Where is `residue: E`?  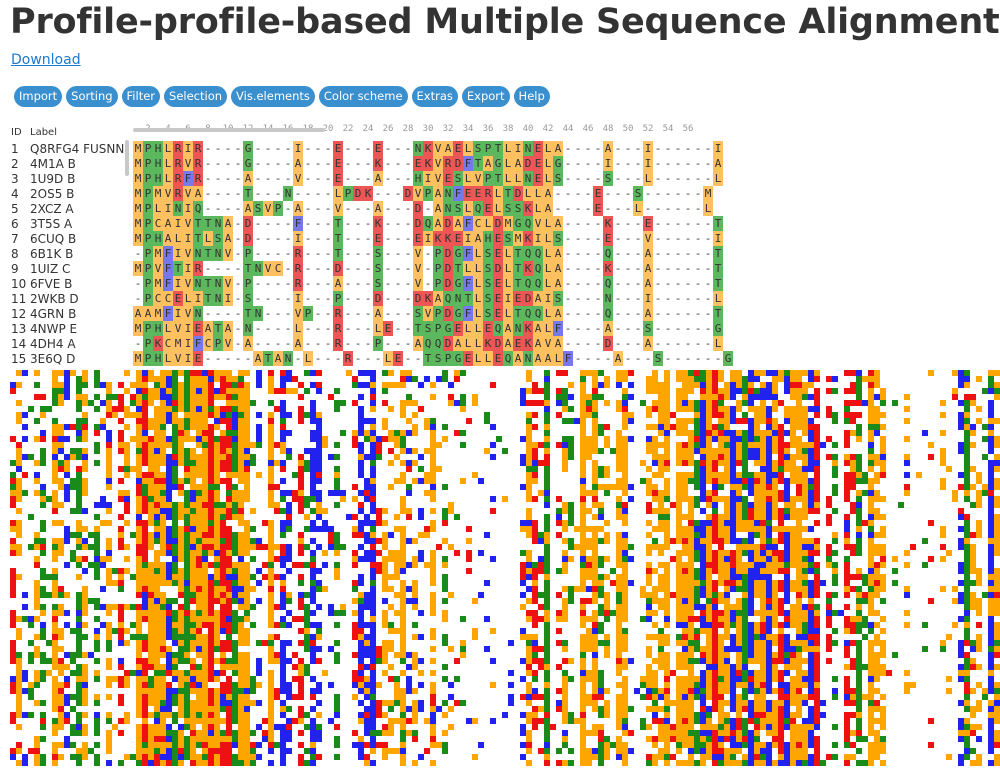
residue: E is located at coordinates (538, 163).